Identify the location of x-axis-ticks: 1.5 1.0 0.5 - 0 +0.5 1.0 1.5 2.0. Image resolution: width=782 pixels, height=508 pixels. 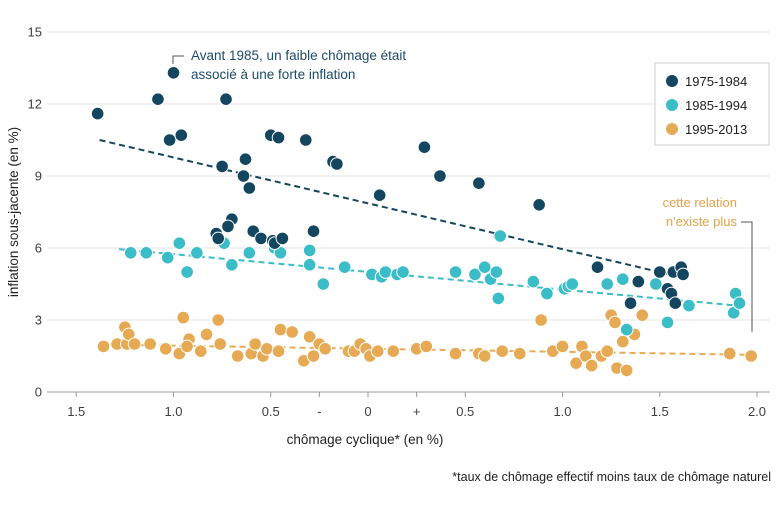
(416, 405).